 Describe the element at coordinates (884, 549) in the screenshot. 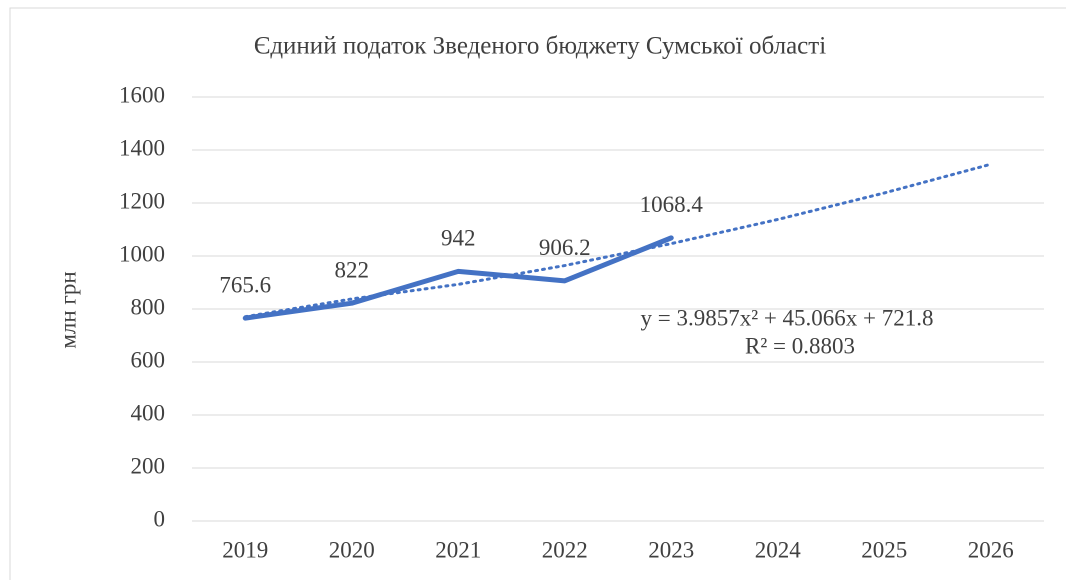

I see `x-tick-label: 2025` at that location.